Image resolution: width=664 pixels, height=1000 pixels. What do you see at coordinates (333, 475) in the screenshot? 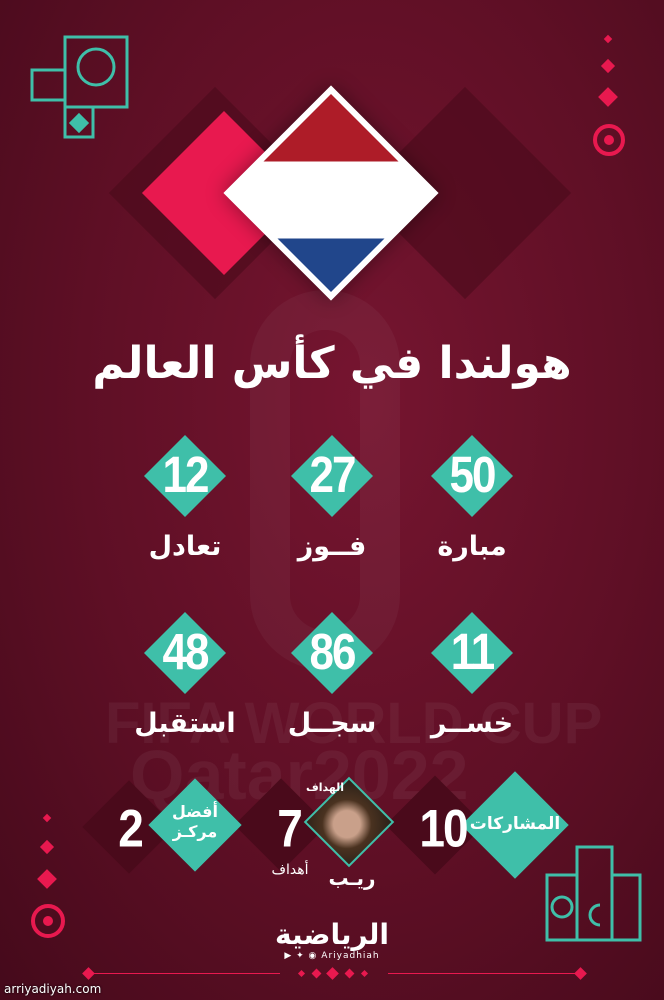
I see `stat-value: 27` at bounding box center [333, 475].